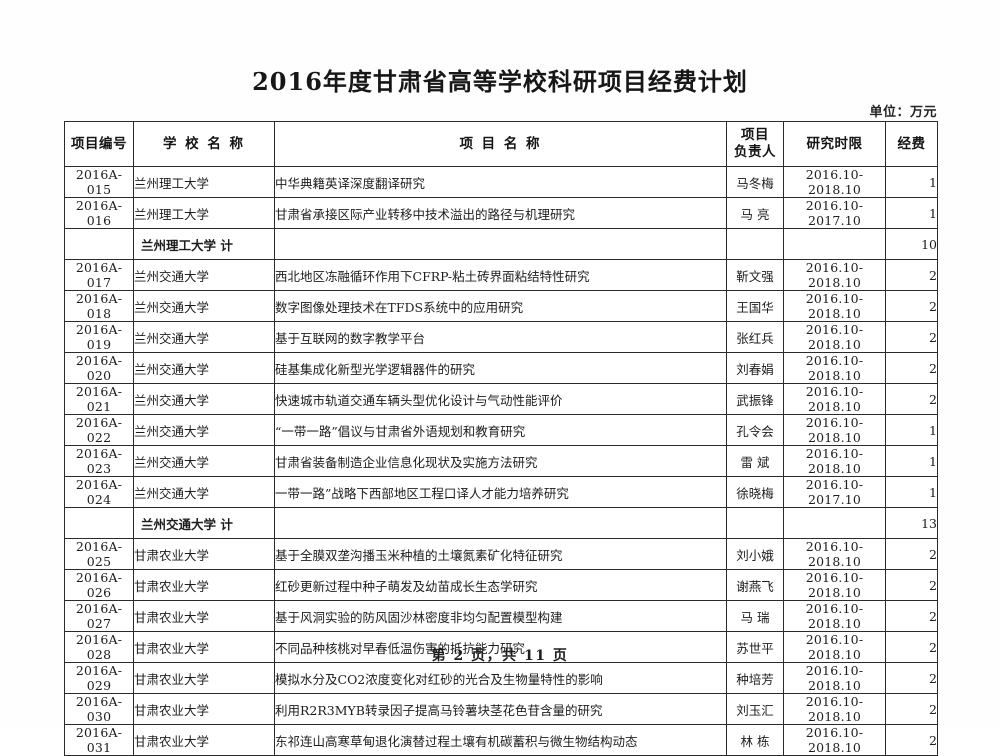  I want to click on cell-project-id: 2016A-026, so click(99, 585).